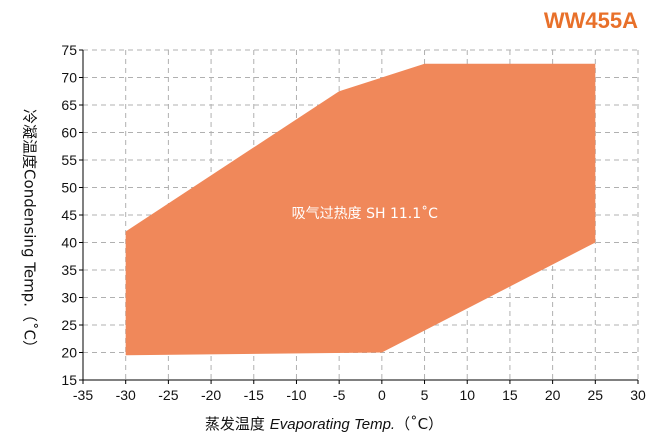 The width and height of the screenshot is (648, 440). I want to click on y-tick-label: 65, so click(69, 105).